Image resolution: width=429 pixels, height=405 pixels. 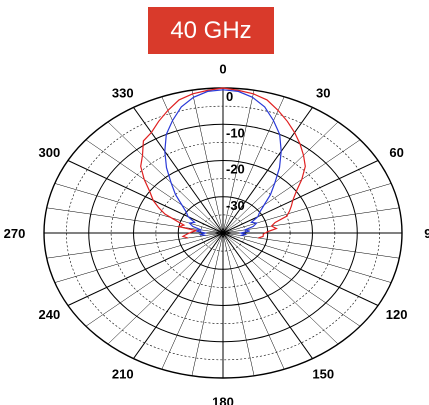 What do you see at coordinates (323, 374) in the screenshot?
I see `angle-tick-label: 150` at bounding box center [323, 374].